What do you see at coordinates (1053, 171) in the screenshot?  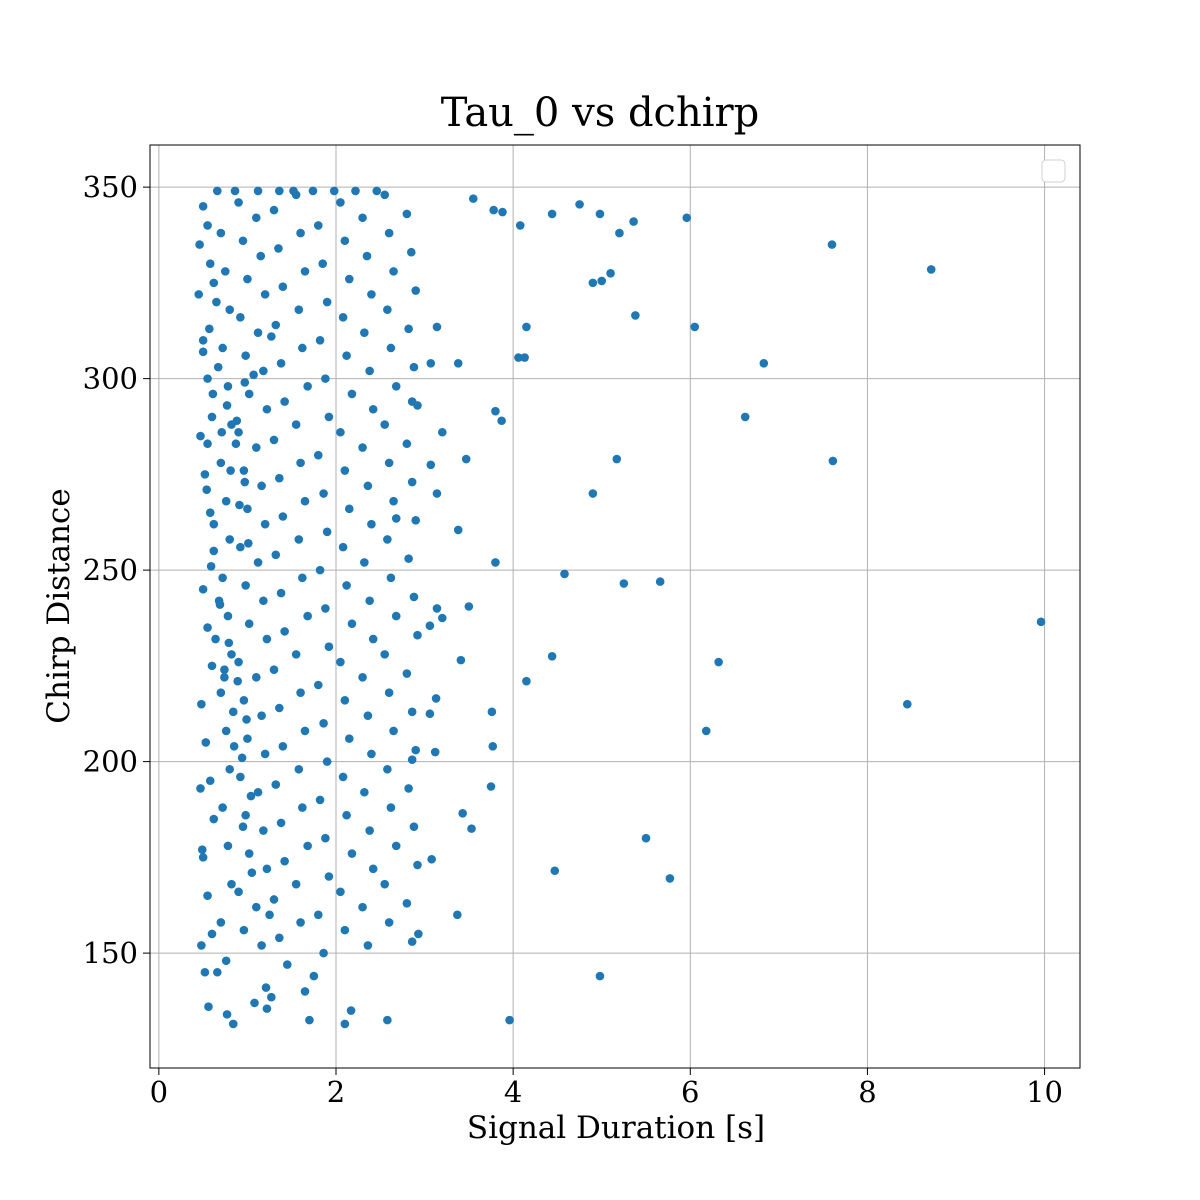 I see `legend-box` at bounding box center [1053, 171].